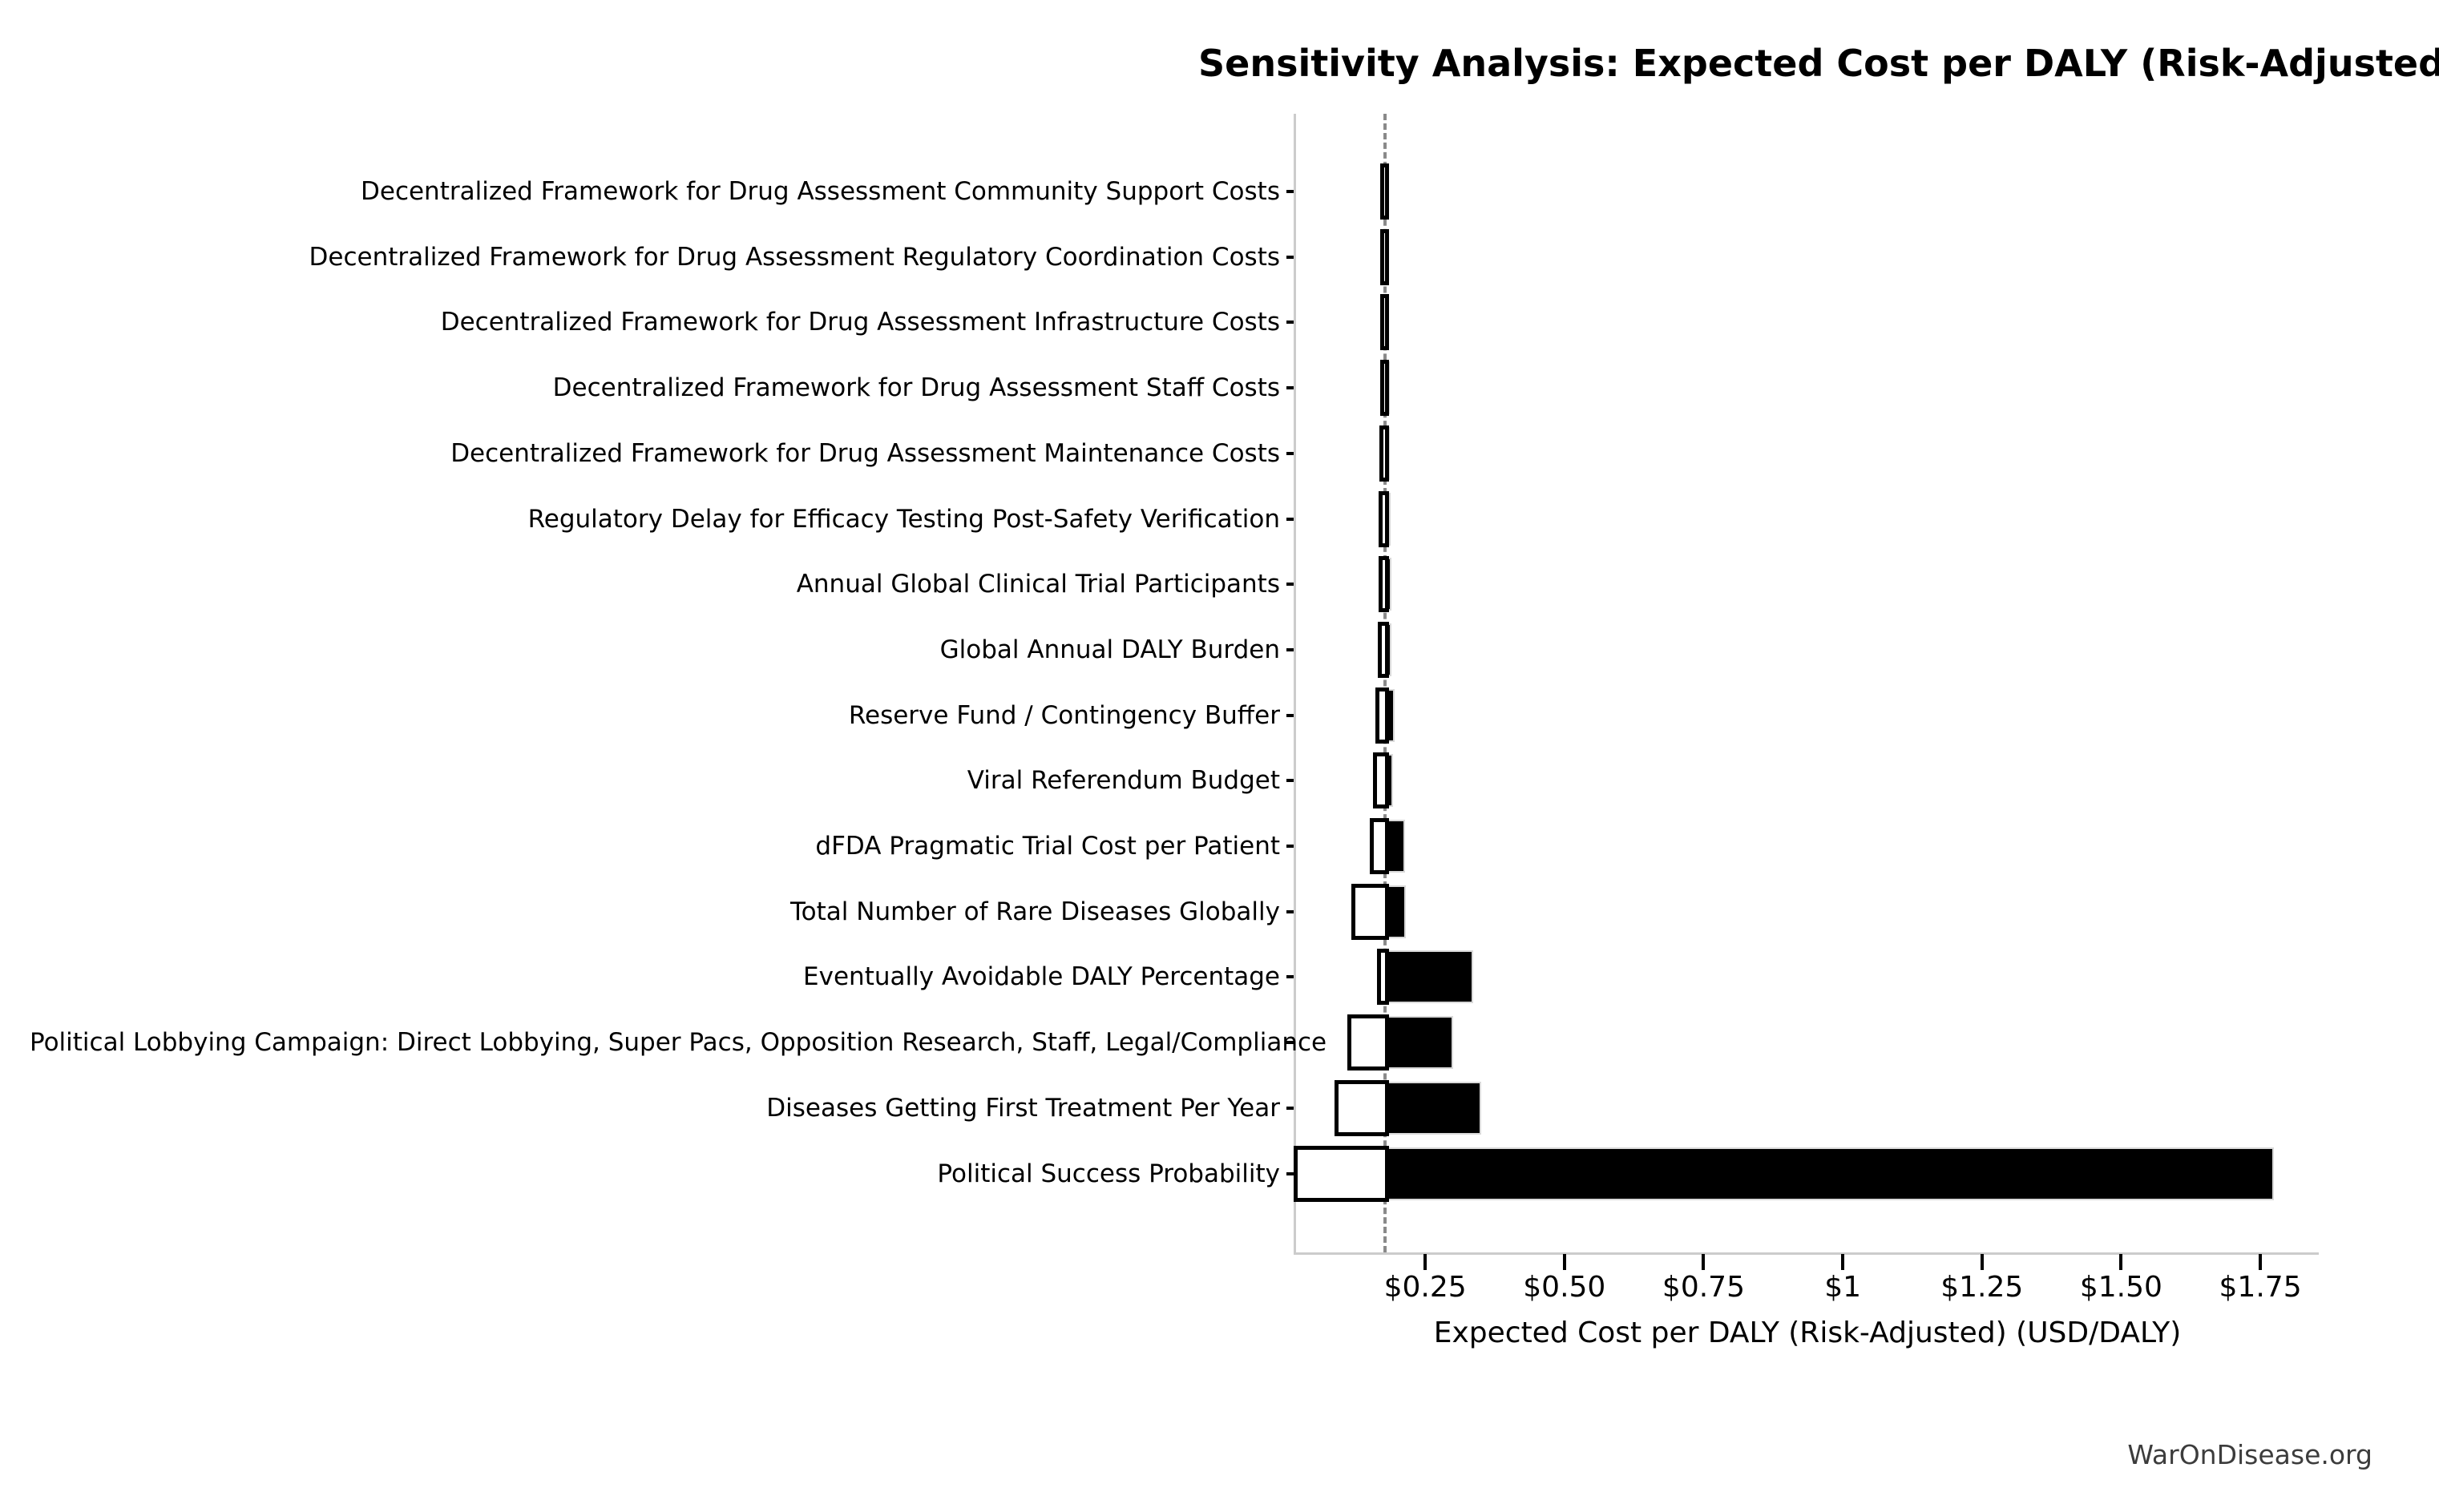 This screenshot has height=1512, width=2439. I want to click on x-axis-line, so click(1806, 1253).